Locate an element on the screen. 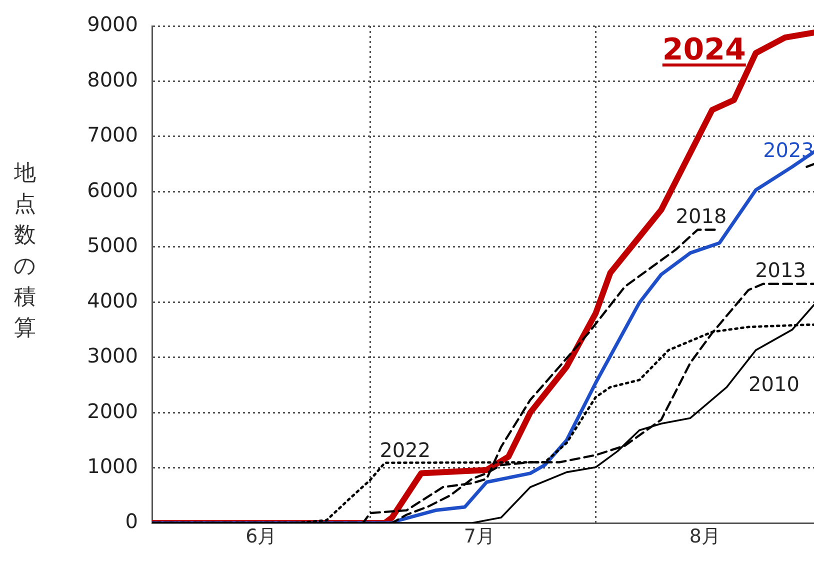 Image resolution: width=814 pixels, height=567 pixels. x-tick-label: 6月 is located at coordinates (261, 536).